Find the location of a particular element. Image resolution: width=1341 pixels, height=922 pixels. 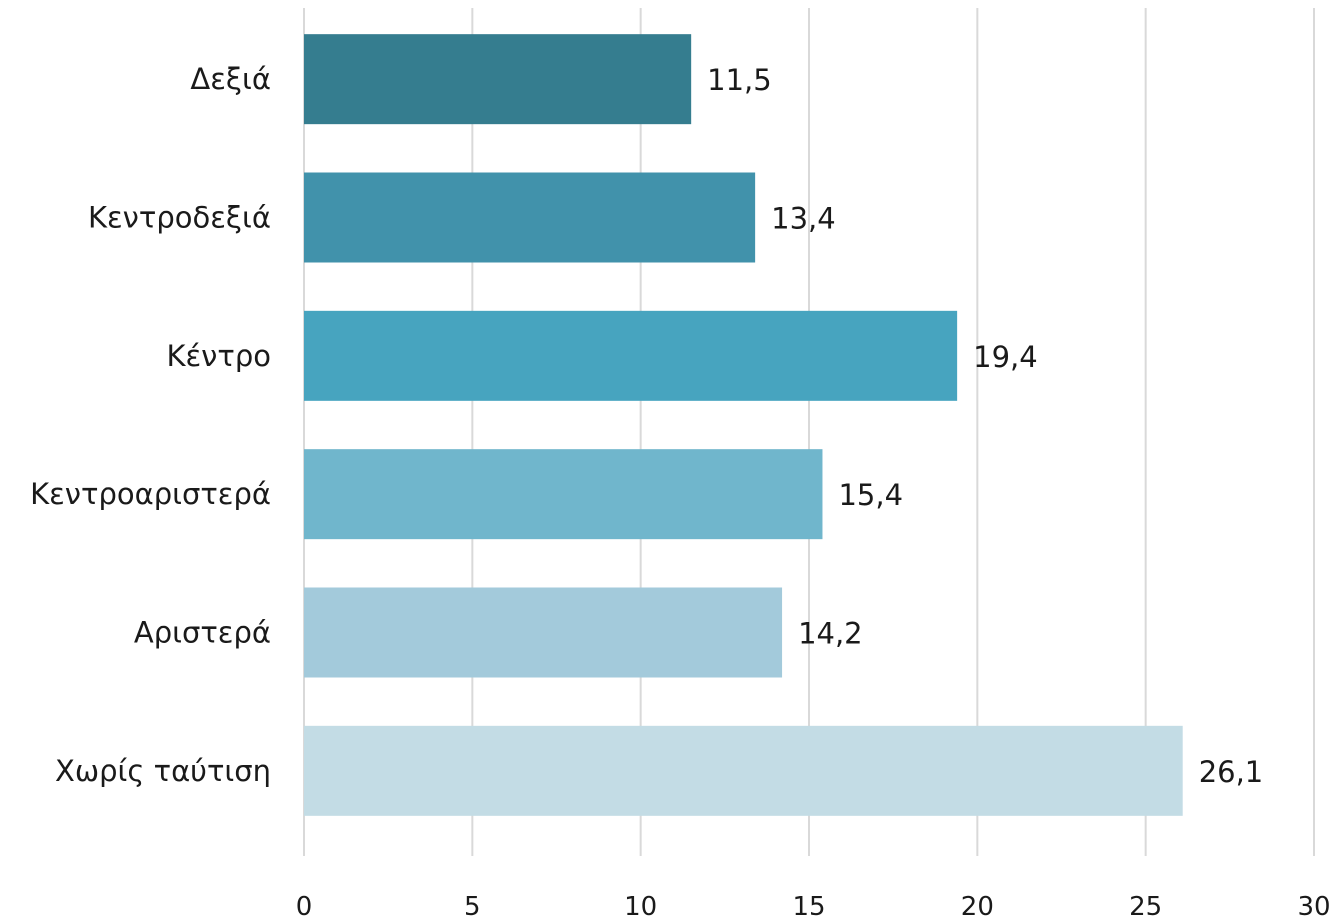

x-tick-label: 0 is located at coordinates (304, 907).